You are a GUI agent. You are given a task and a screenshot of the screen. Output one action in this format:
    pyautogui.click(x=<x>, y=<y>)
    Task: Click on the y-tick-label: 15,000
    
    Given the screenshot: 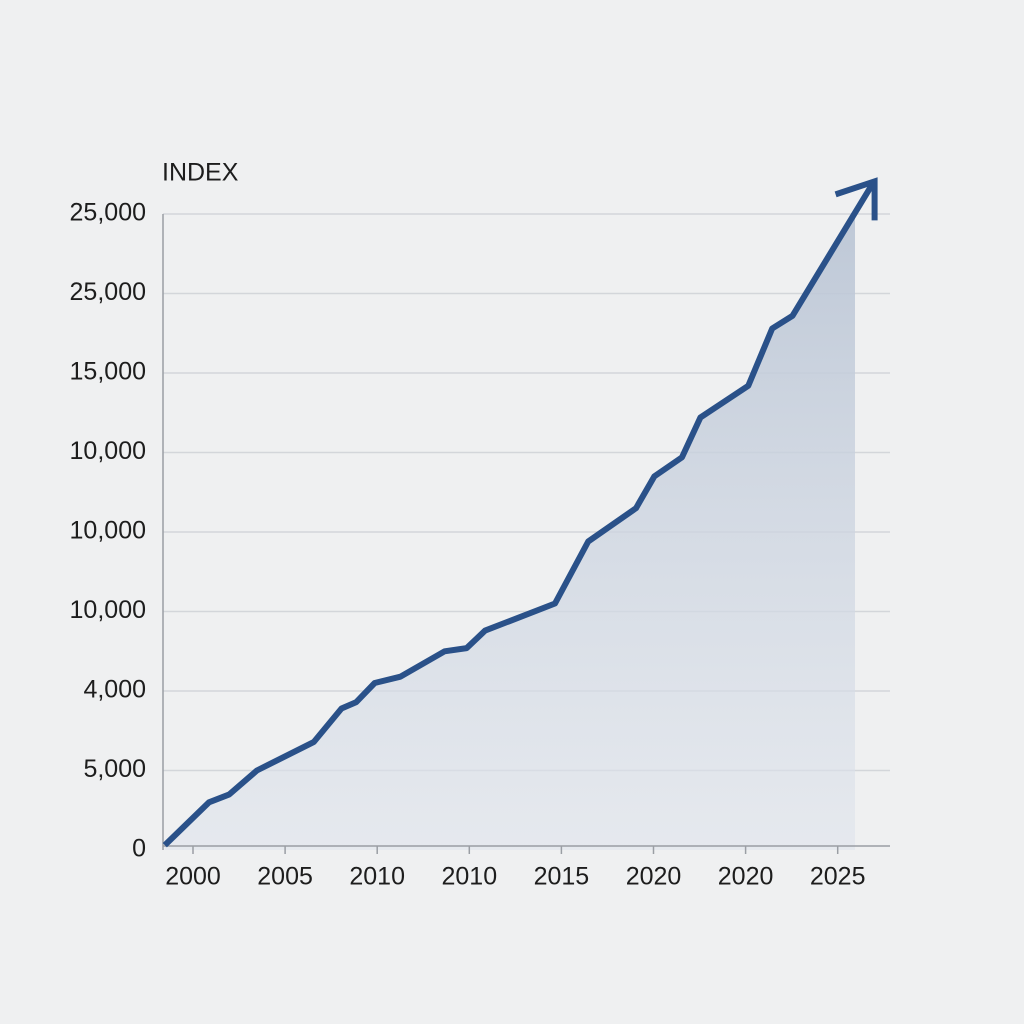 What is the action you would take?
    pyautogui.click(x=108, y=372)
    